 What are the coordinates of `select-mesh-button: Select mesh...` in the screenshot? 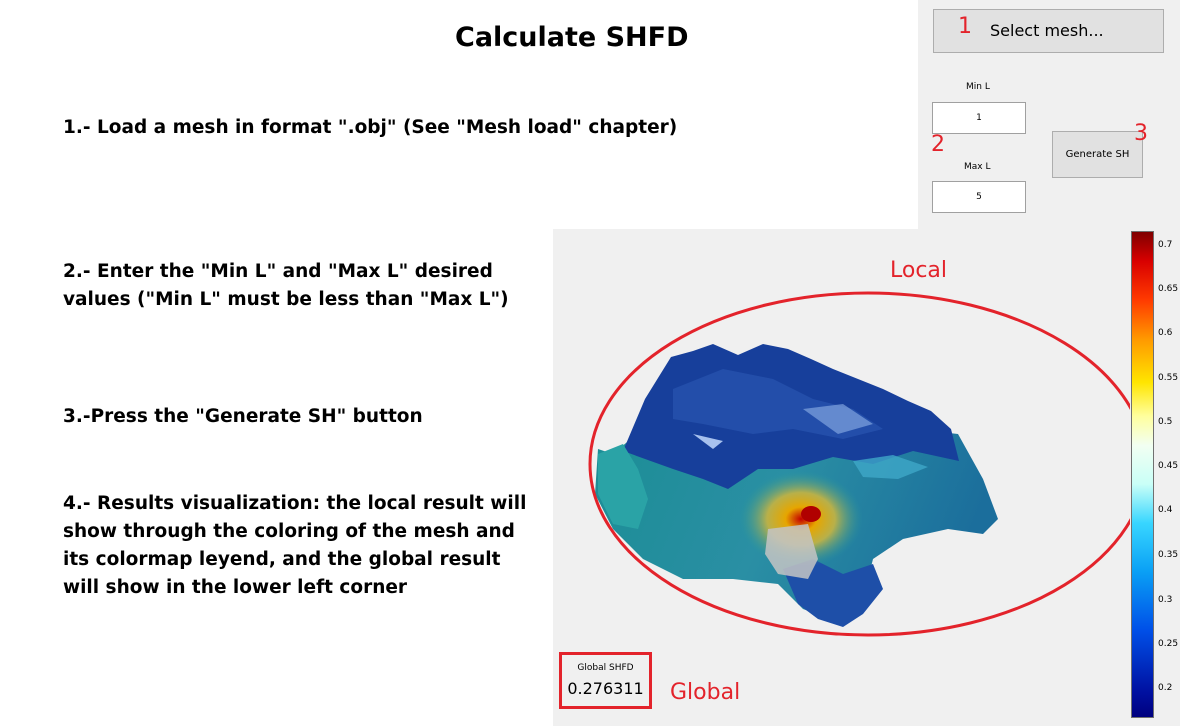 It's located at (1048, 31).